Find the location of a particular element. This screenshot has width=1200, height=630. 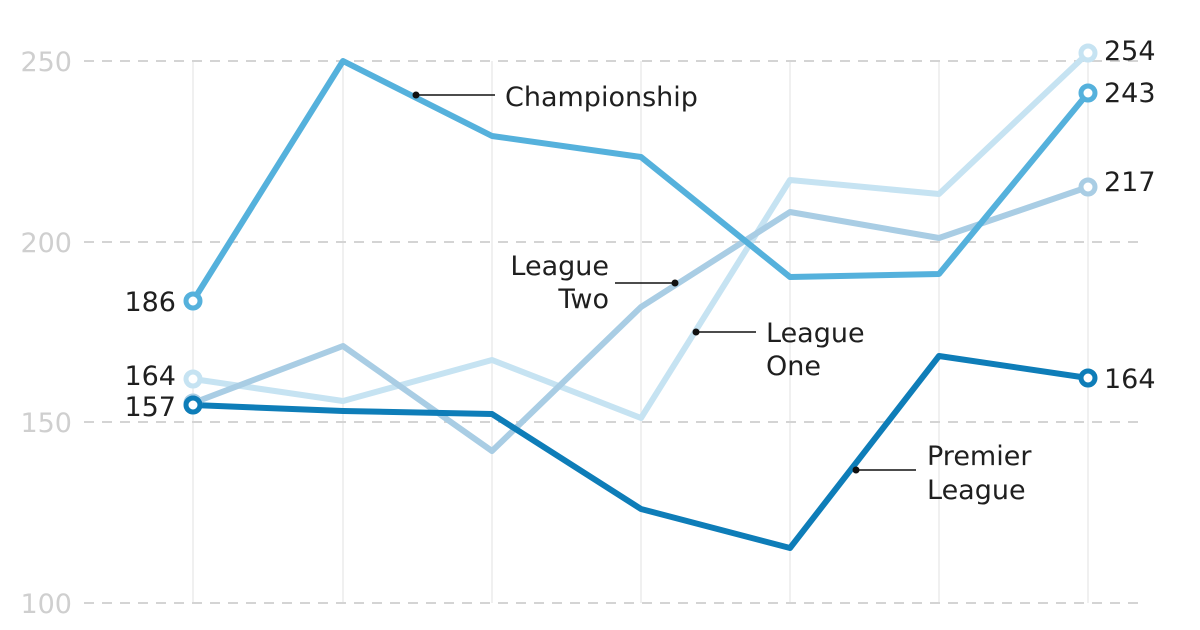

svg-text: One is located at coordinates (793, 366).